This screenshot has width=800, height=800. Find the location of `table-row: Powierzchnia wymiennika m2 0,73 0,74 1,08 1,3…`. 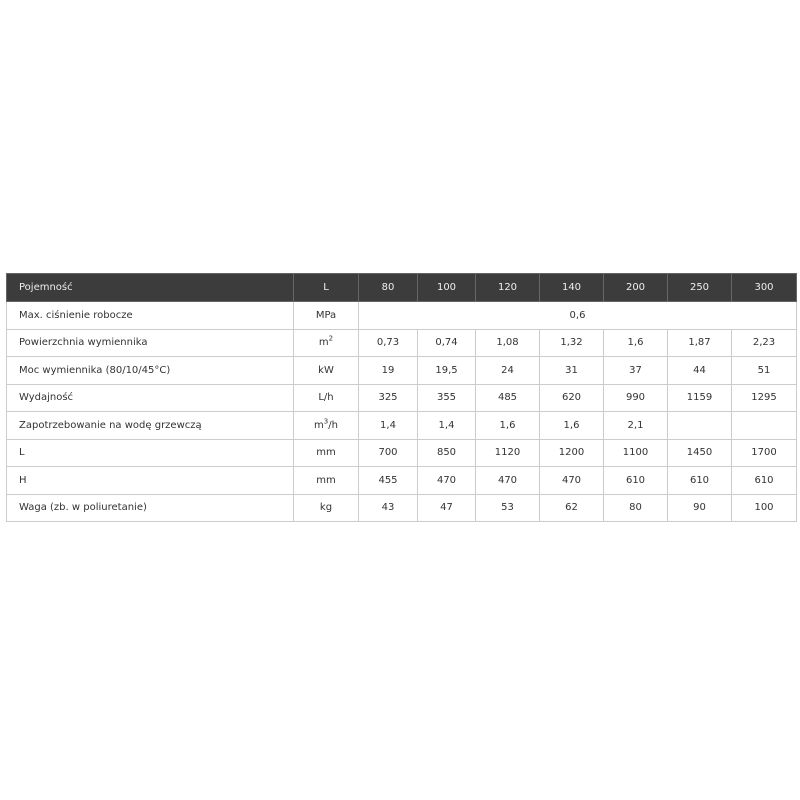

table-row: Powierzchnia wymiennika m2 0,73 0,74 1,08 1,3… is located at coordinates (401, 342).